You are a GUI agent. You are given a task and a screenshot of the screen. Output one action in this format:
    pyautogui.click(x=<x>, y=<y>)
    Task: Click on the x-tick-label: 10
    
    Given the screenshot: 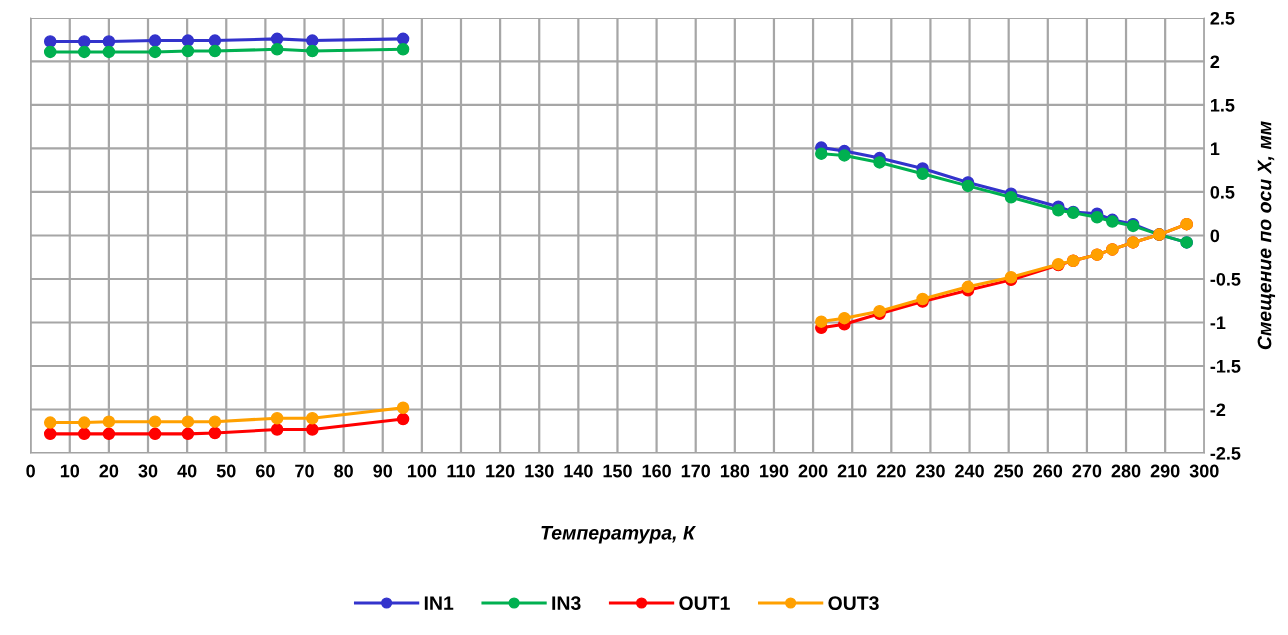 What is the action you would take?
    pyautogui.click(x=70, y=471)
    